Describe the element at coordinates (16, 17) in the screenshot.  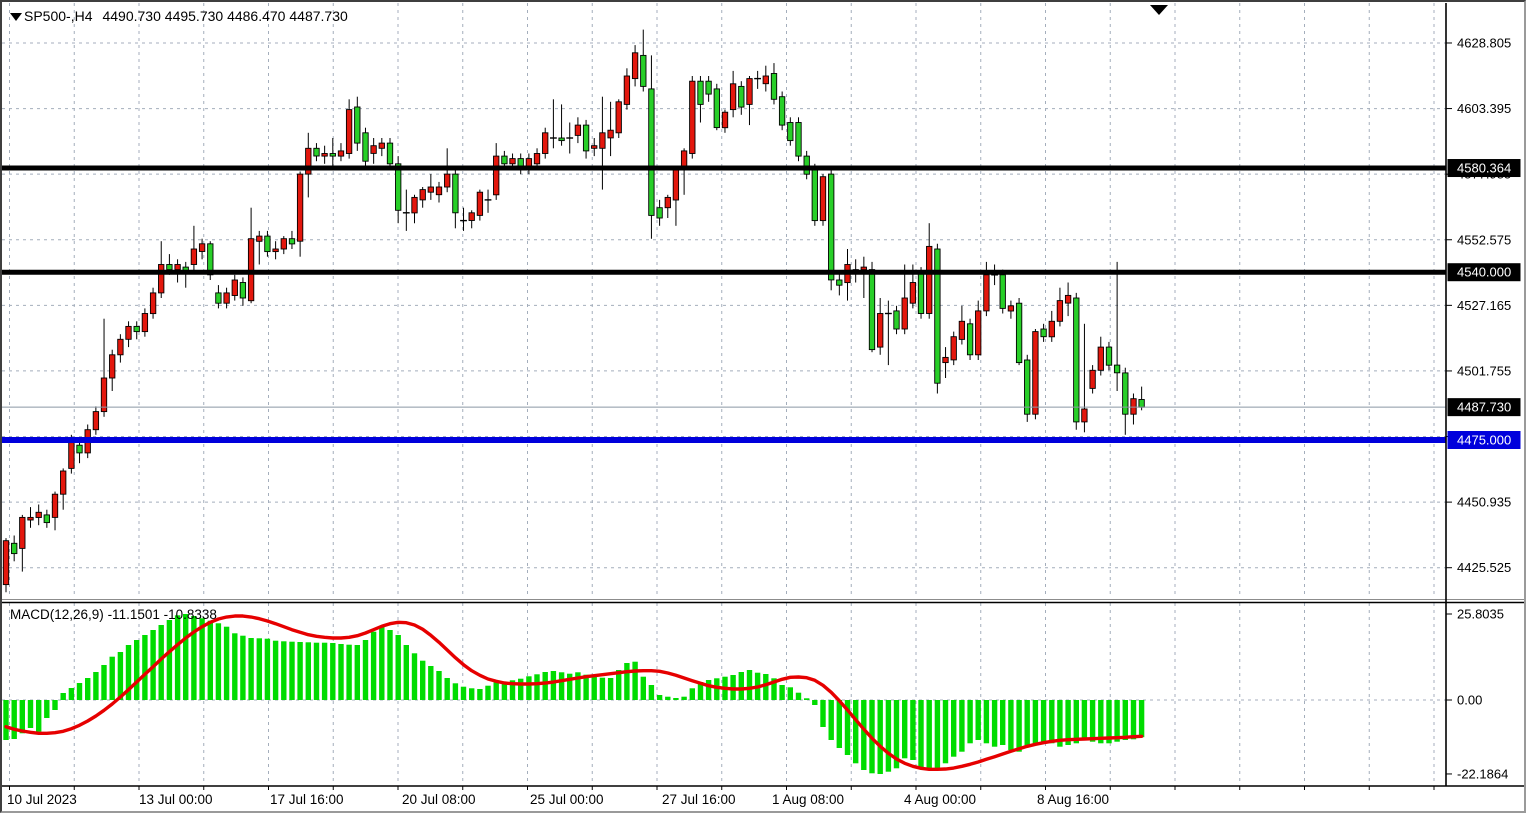
I see `collapse-triangle-icon` at that location.